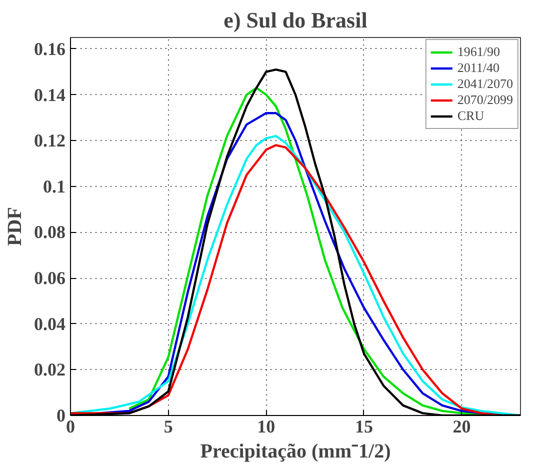  What do you see at coordinates (50, 140) in the screenshot?
I see `y-tick-label: 0.12` at bounding box center [50, 140].